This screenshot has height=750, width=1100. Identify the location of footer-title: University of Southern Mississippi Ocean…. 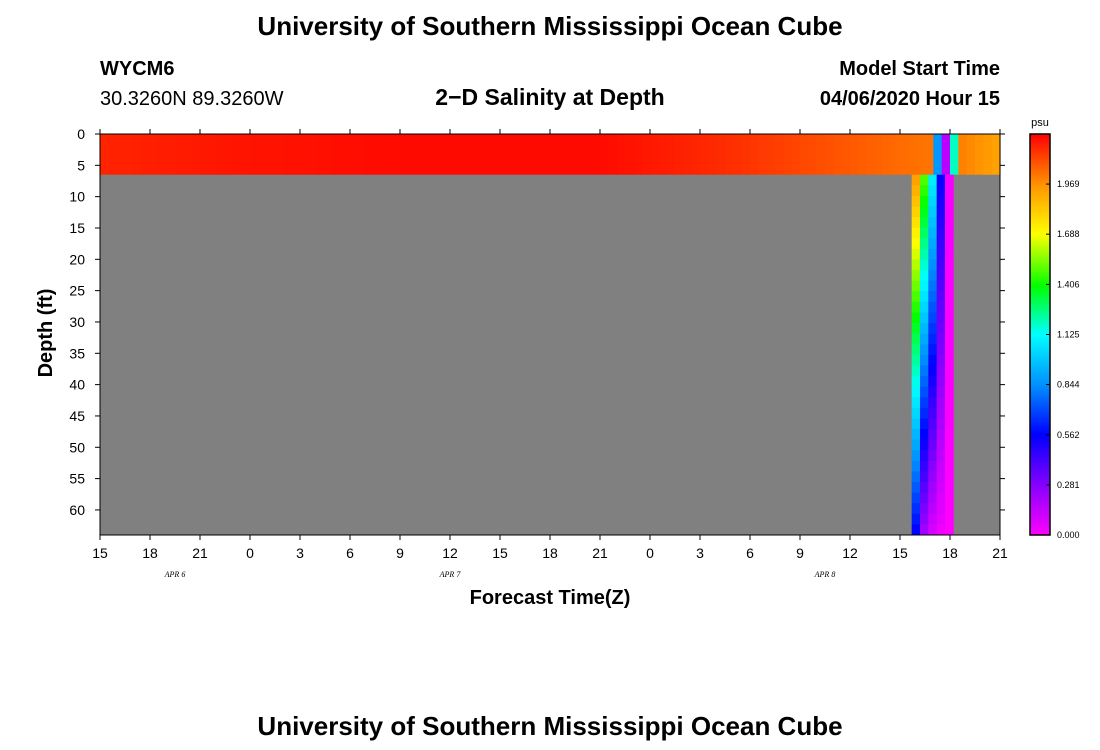
(549, 726).